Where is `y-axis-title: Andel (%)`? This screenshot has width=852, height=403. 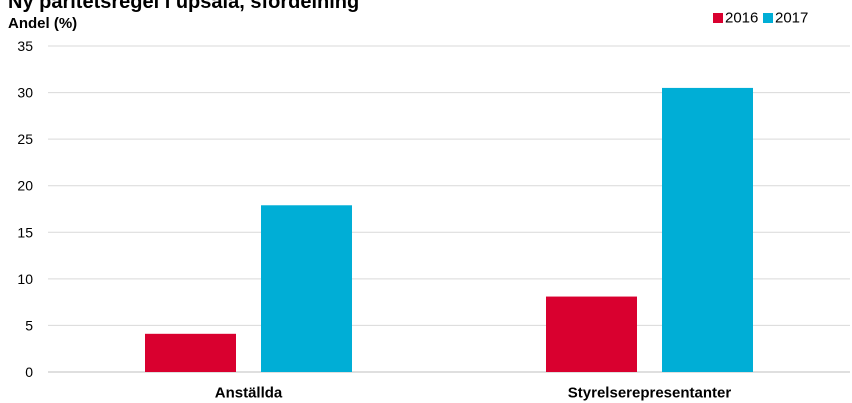
y-axis-title: Andel (%) is located at coordinates (42, 23).